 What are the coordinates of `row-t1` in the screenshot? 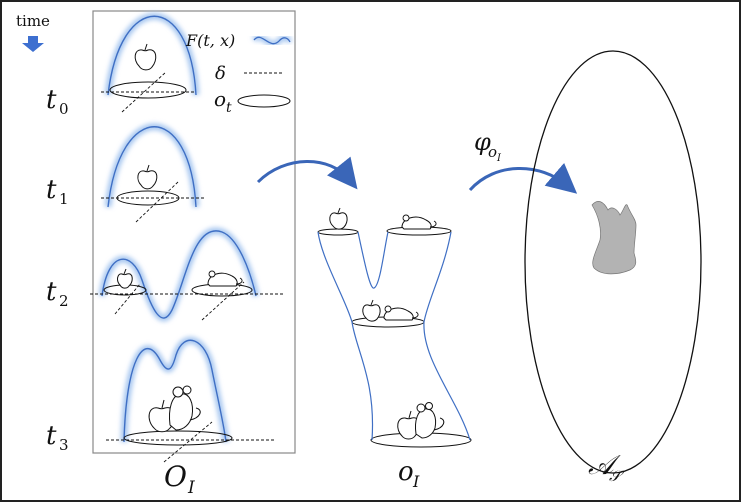 It's located at (152, 173).